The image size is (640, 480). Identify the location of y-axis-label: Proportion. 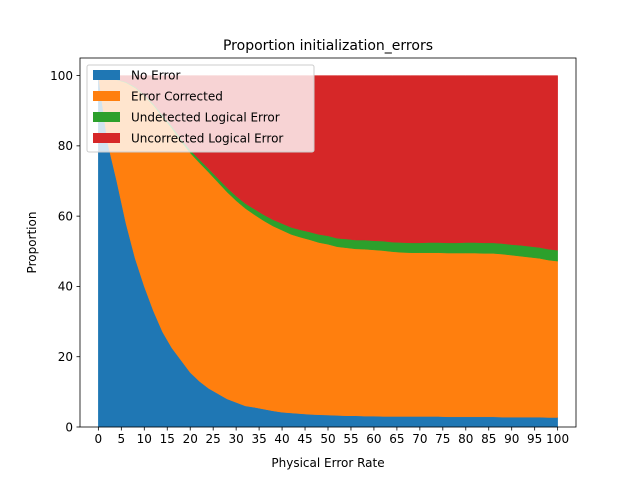
(32, 243).